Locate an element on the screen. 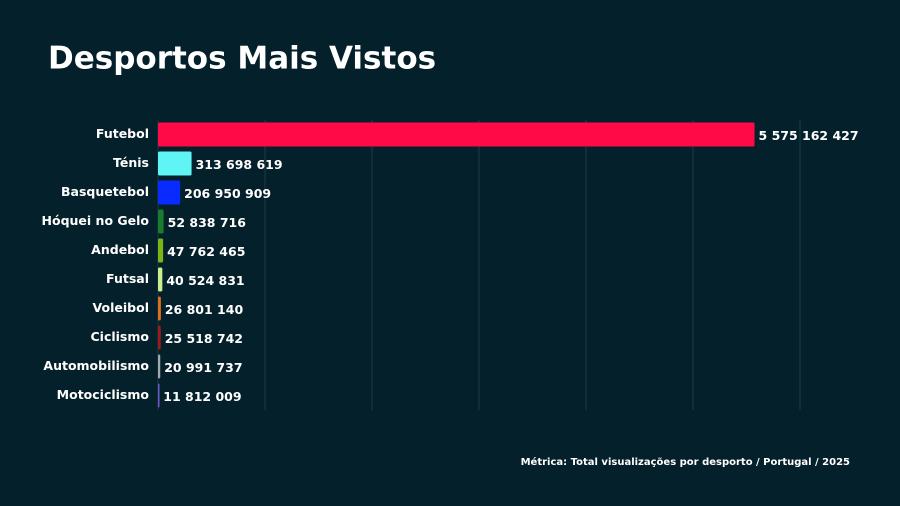  category-label: Hóquei no Gelo is located at coordinates (96, 220).